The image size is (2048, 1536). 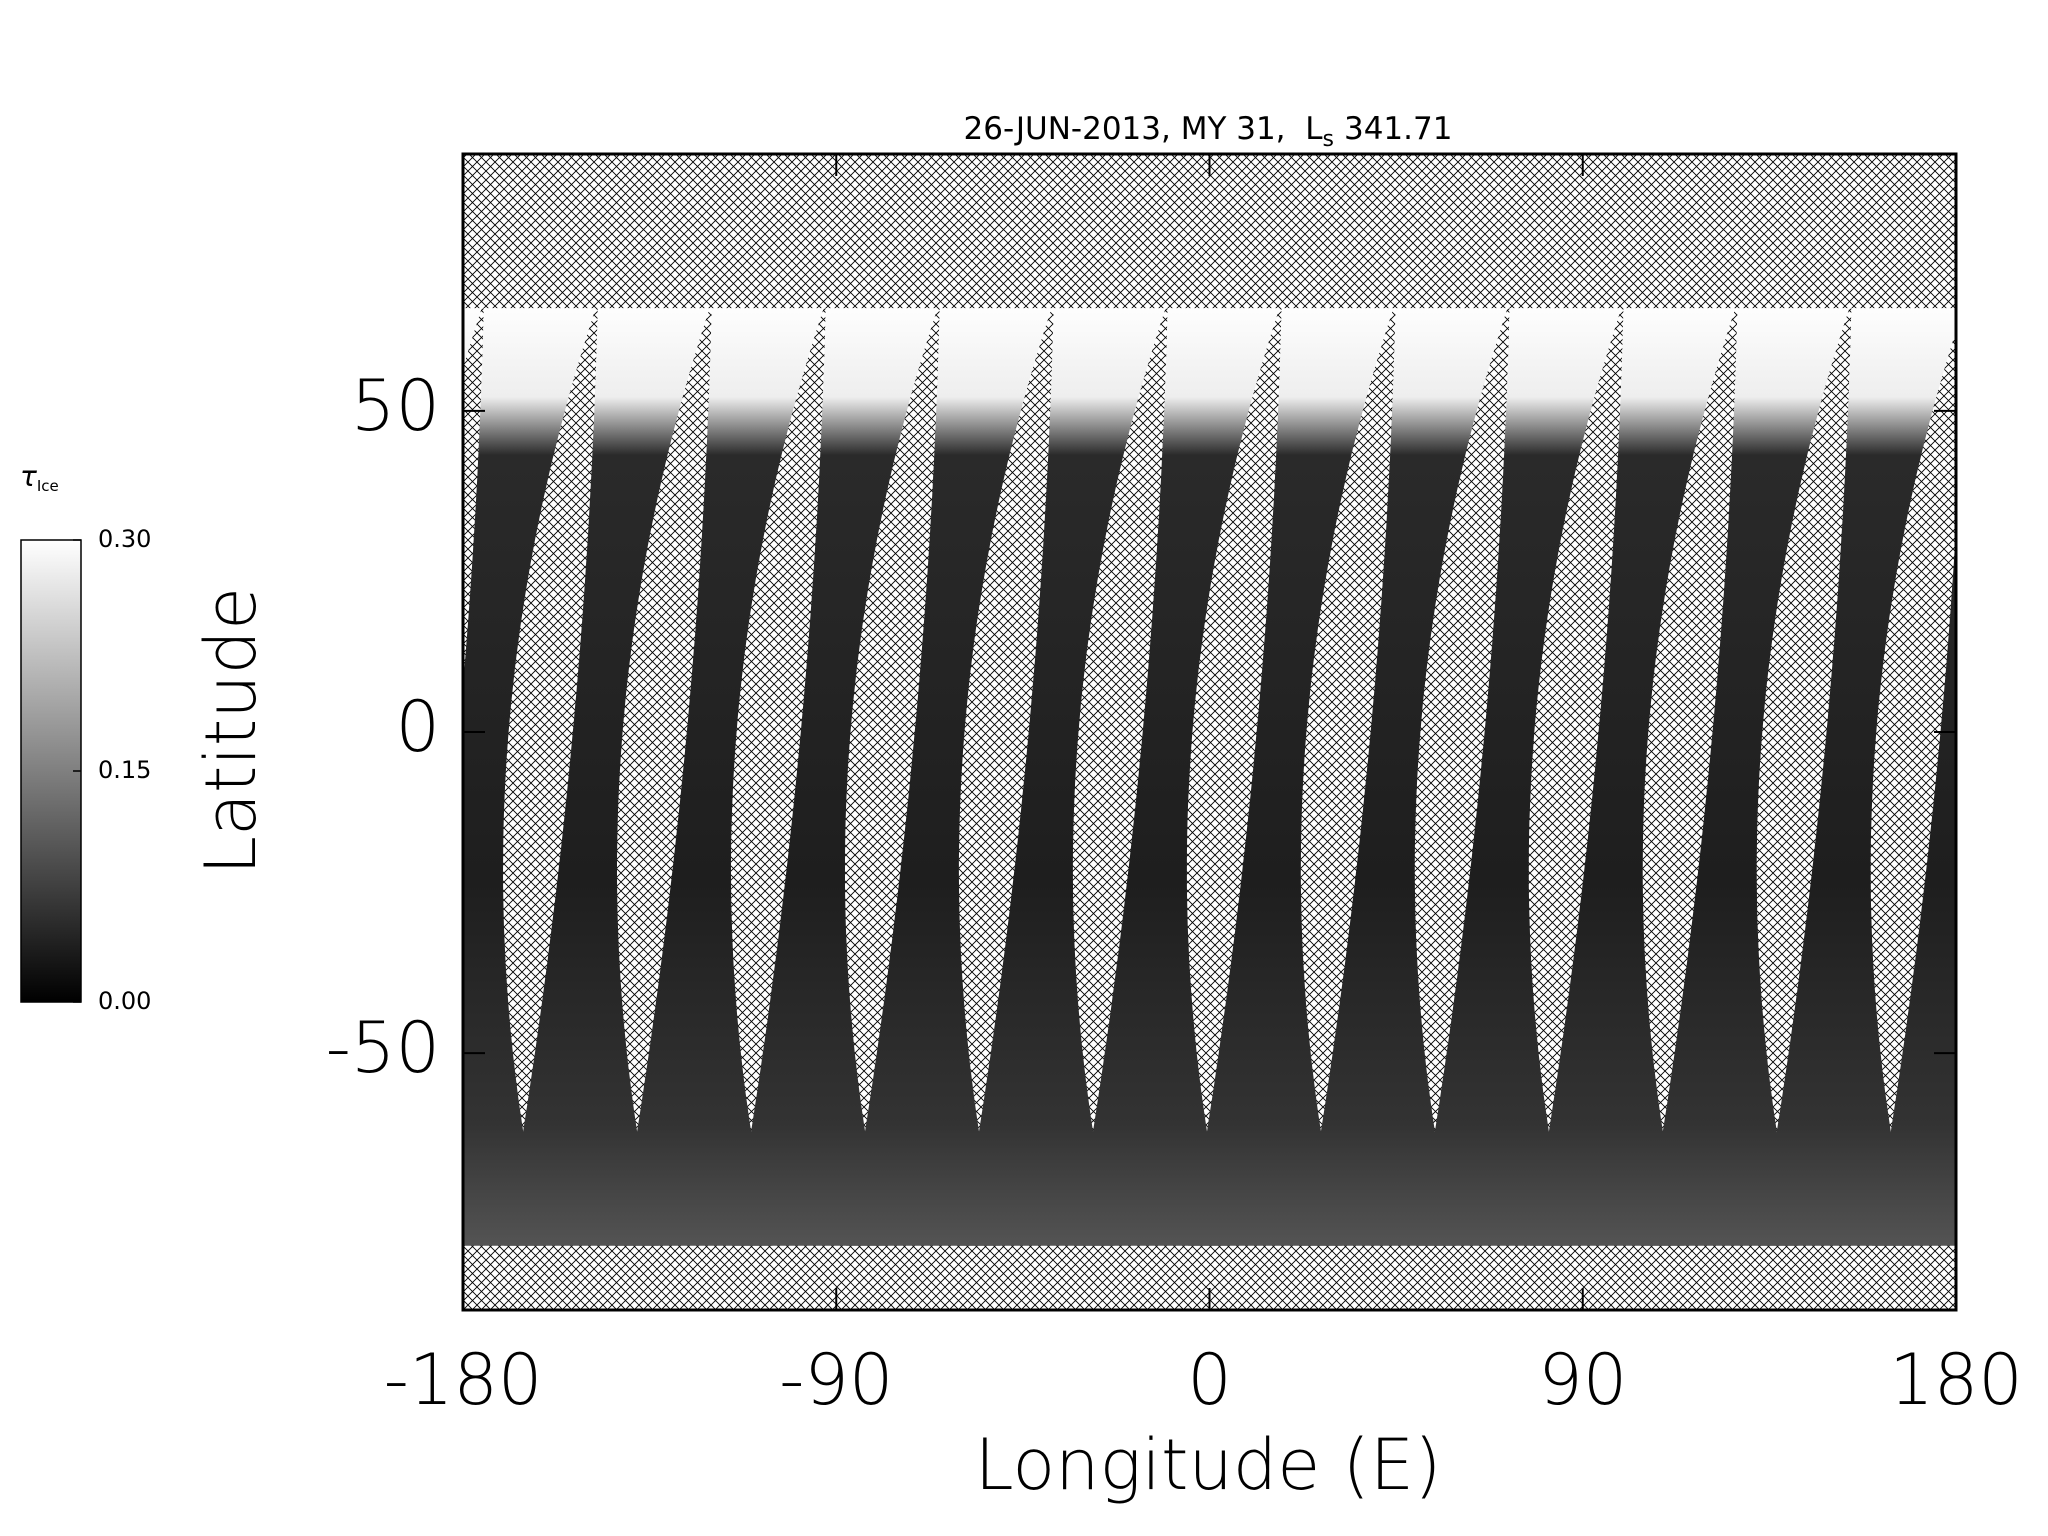 I want to click on x-tick-label: 180, so click(x=1956, y=1380).